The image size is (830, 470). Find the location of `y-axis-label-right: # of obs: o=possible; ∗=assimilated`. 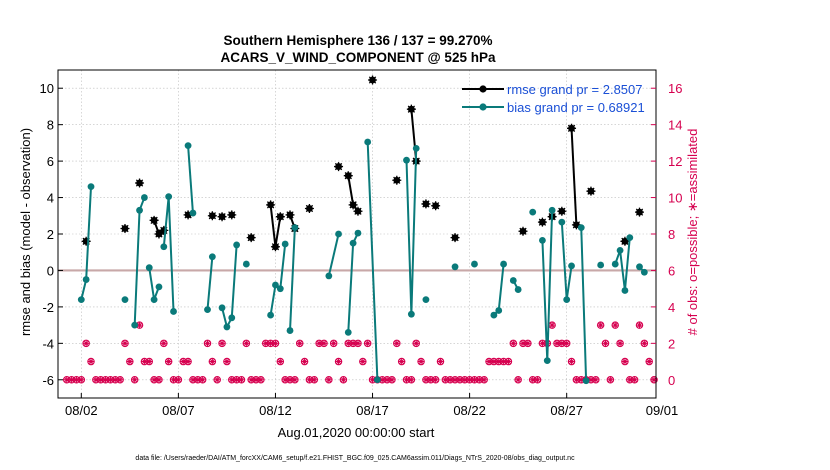

y-axis-label-right: # of obs: o=possible; ∗=assimilated is located at coordinates (692, 232).